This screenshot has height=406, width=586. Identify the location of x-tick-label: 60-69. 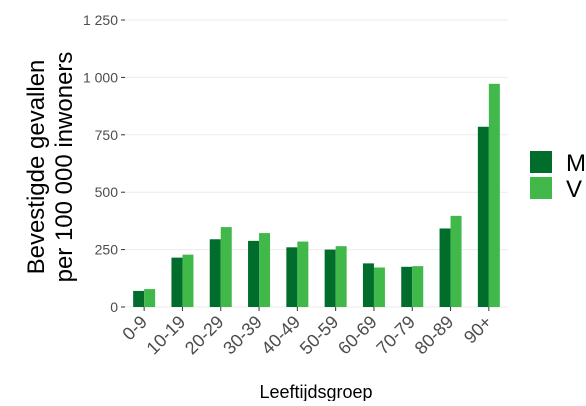
(357, 335).